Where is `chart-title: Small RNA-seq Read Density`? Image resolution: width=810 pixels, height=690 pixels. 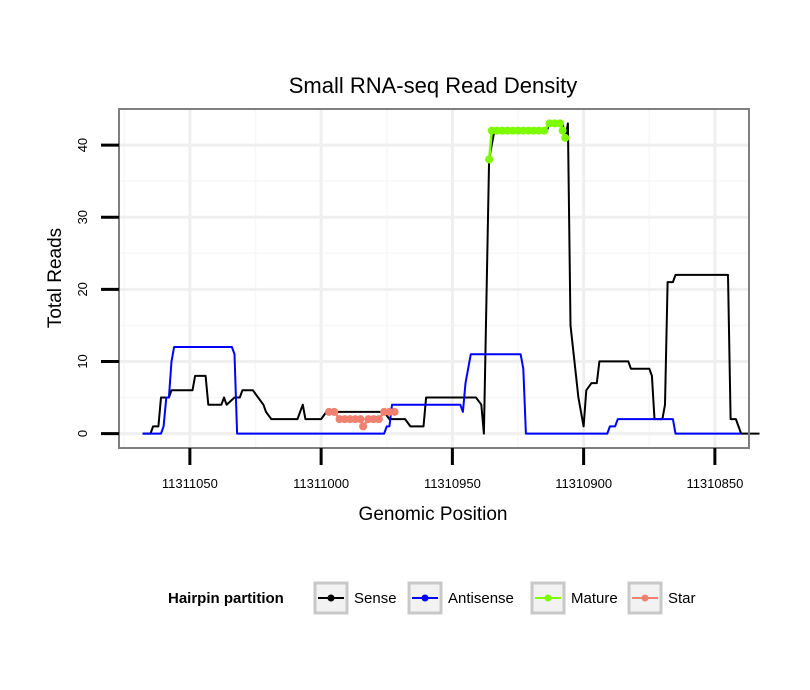 chart-title: Small RNA-seq Read Density is located at coordinates (433, 85).